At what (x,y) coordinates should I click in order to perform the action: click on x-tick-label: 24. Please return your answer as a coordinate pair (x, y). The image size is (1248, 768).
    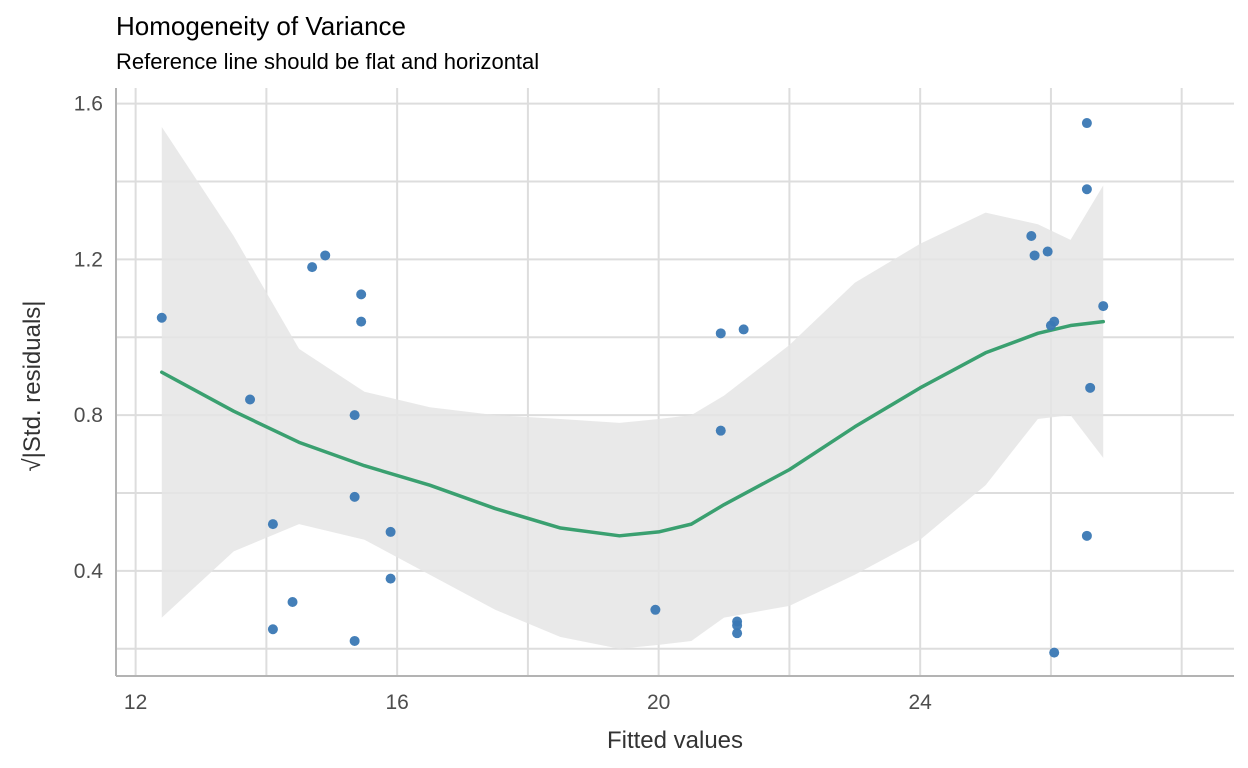
    Looking at the image, I should click on (920, 702).